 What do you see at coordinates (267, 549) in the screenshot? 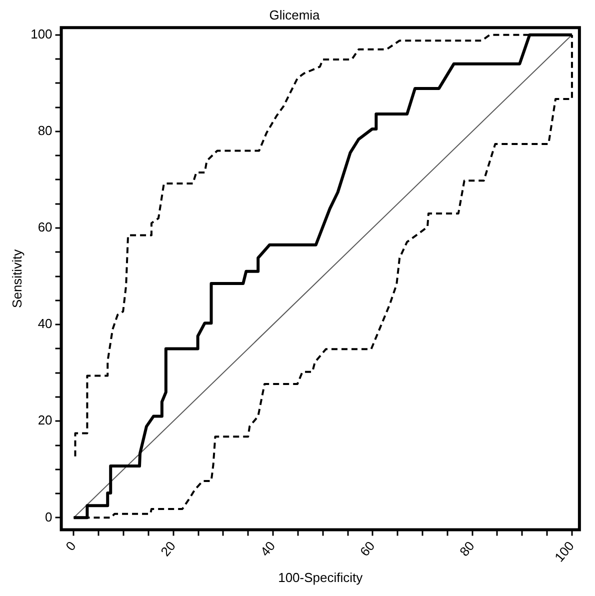
I see `x-tick-label: 40` at bounding box center [267, 549].